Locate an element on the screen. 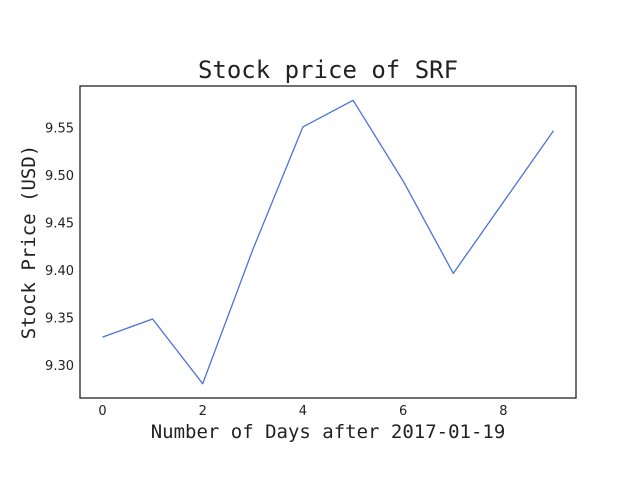  x-tick-label: 2 is located at coordinates (203, 411).